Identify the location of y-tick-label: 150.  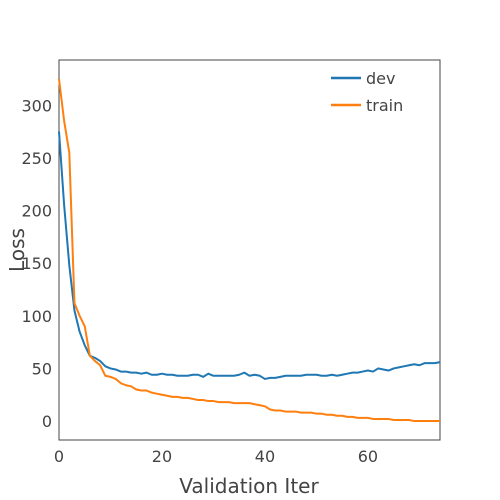
(36, 263).